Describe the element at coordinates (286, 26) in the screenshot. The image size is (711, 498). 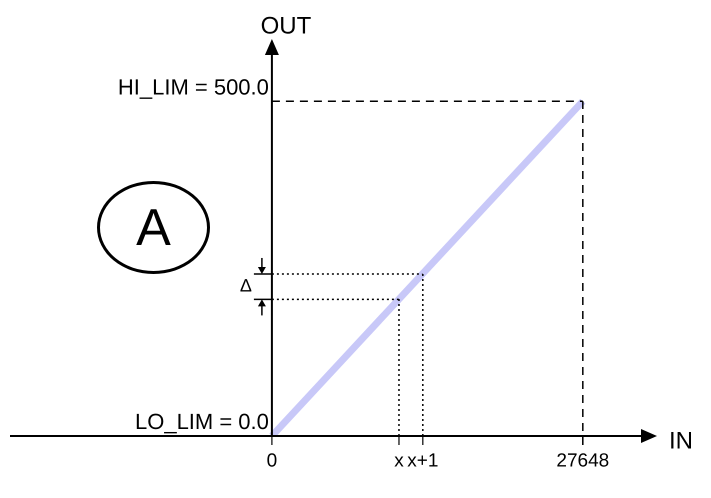
I see `y-axis-title: OUT` at that location.